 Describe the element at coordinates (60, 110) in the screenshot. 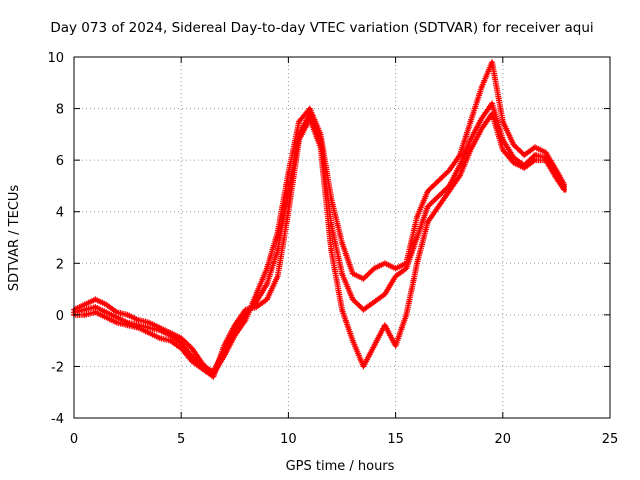

I see `y-tick-label: 8` at that location.